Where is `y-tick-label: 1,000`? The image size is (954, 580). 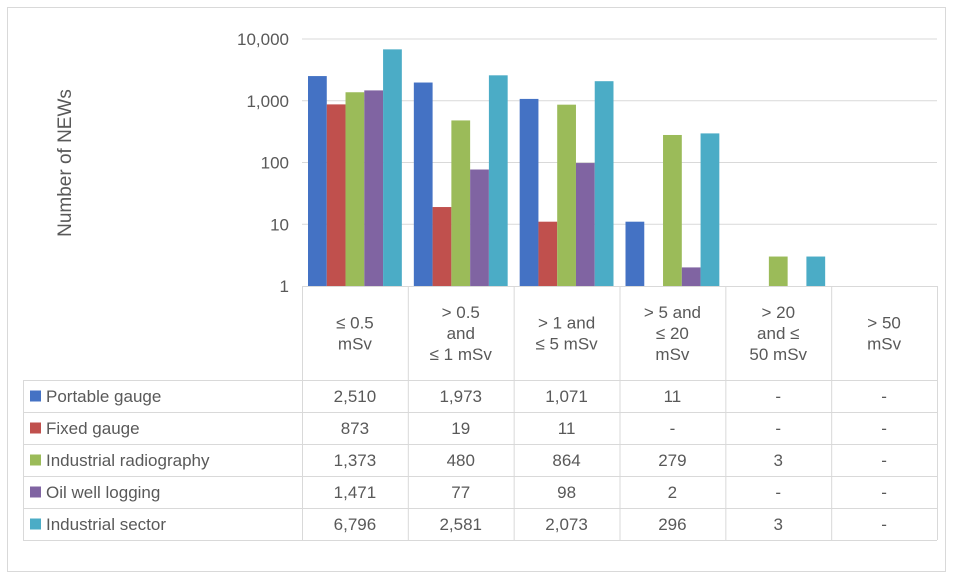 y-tick-label: 1,000 is located at coordinates (267, 101).